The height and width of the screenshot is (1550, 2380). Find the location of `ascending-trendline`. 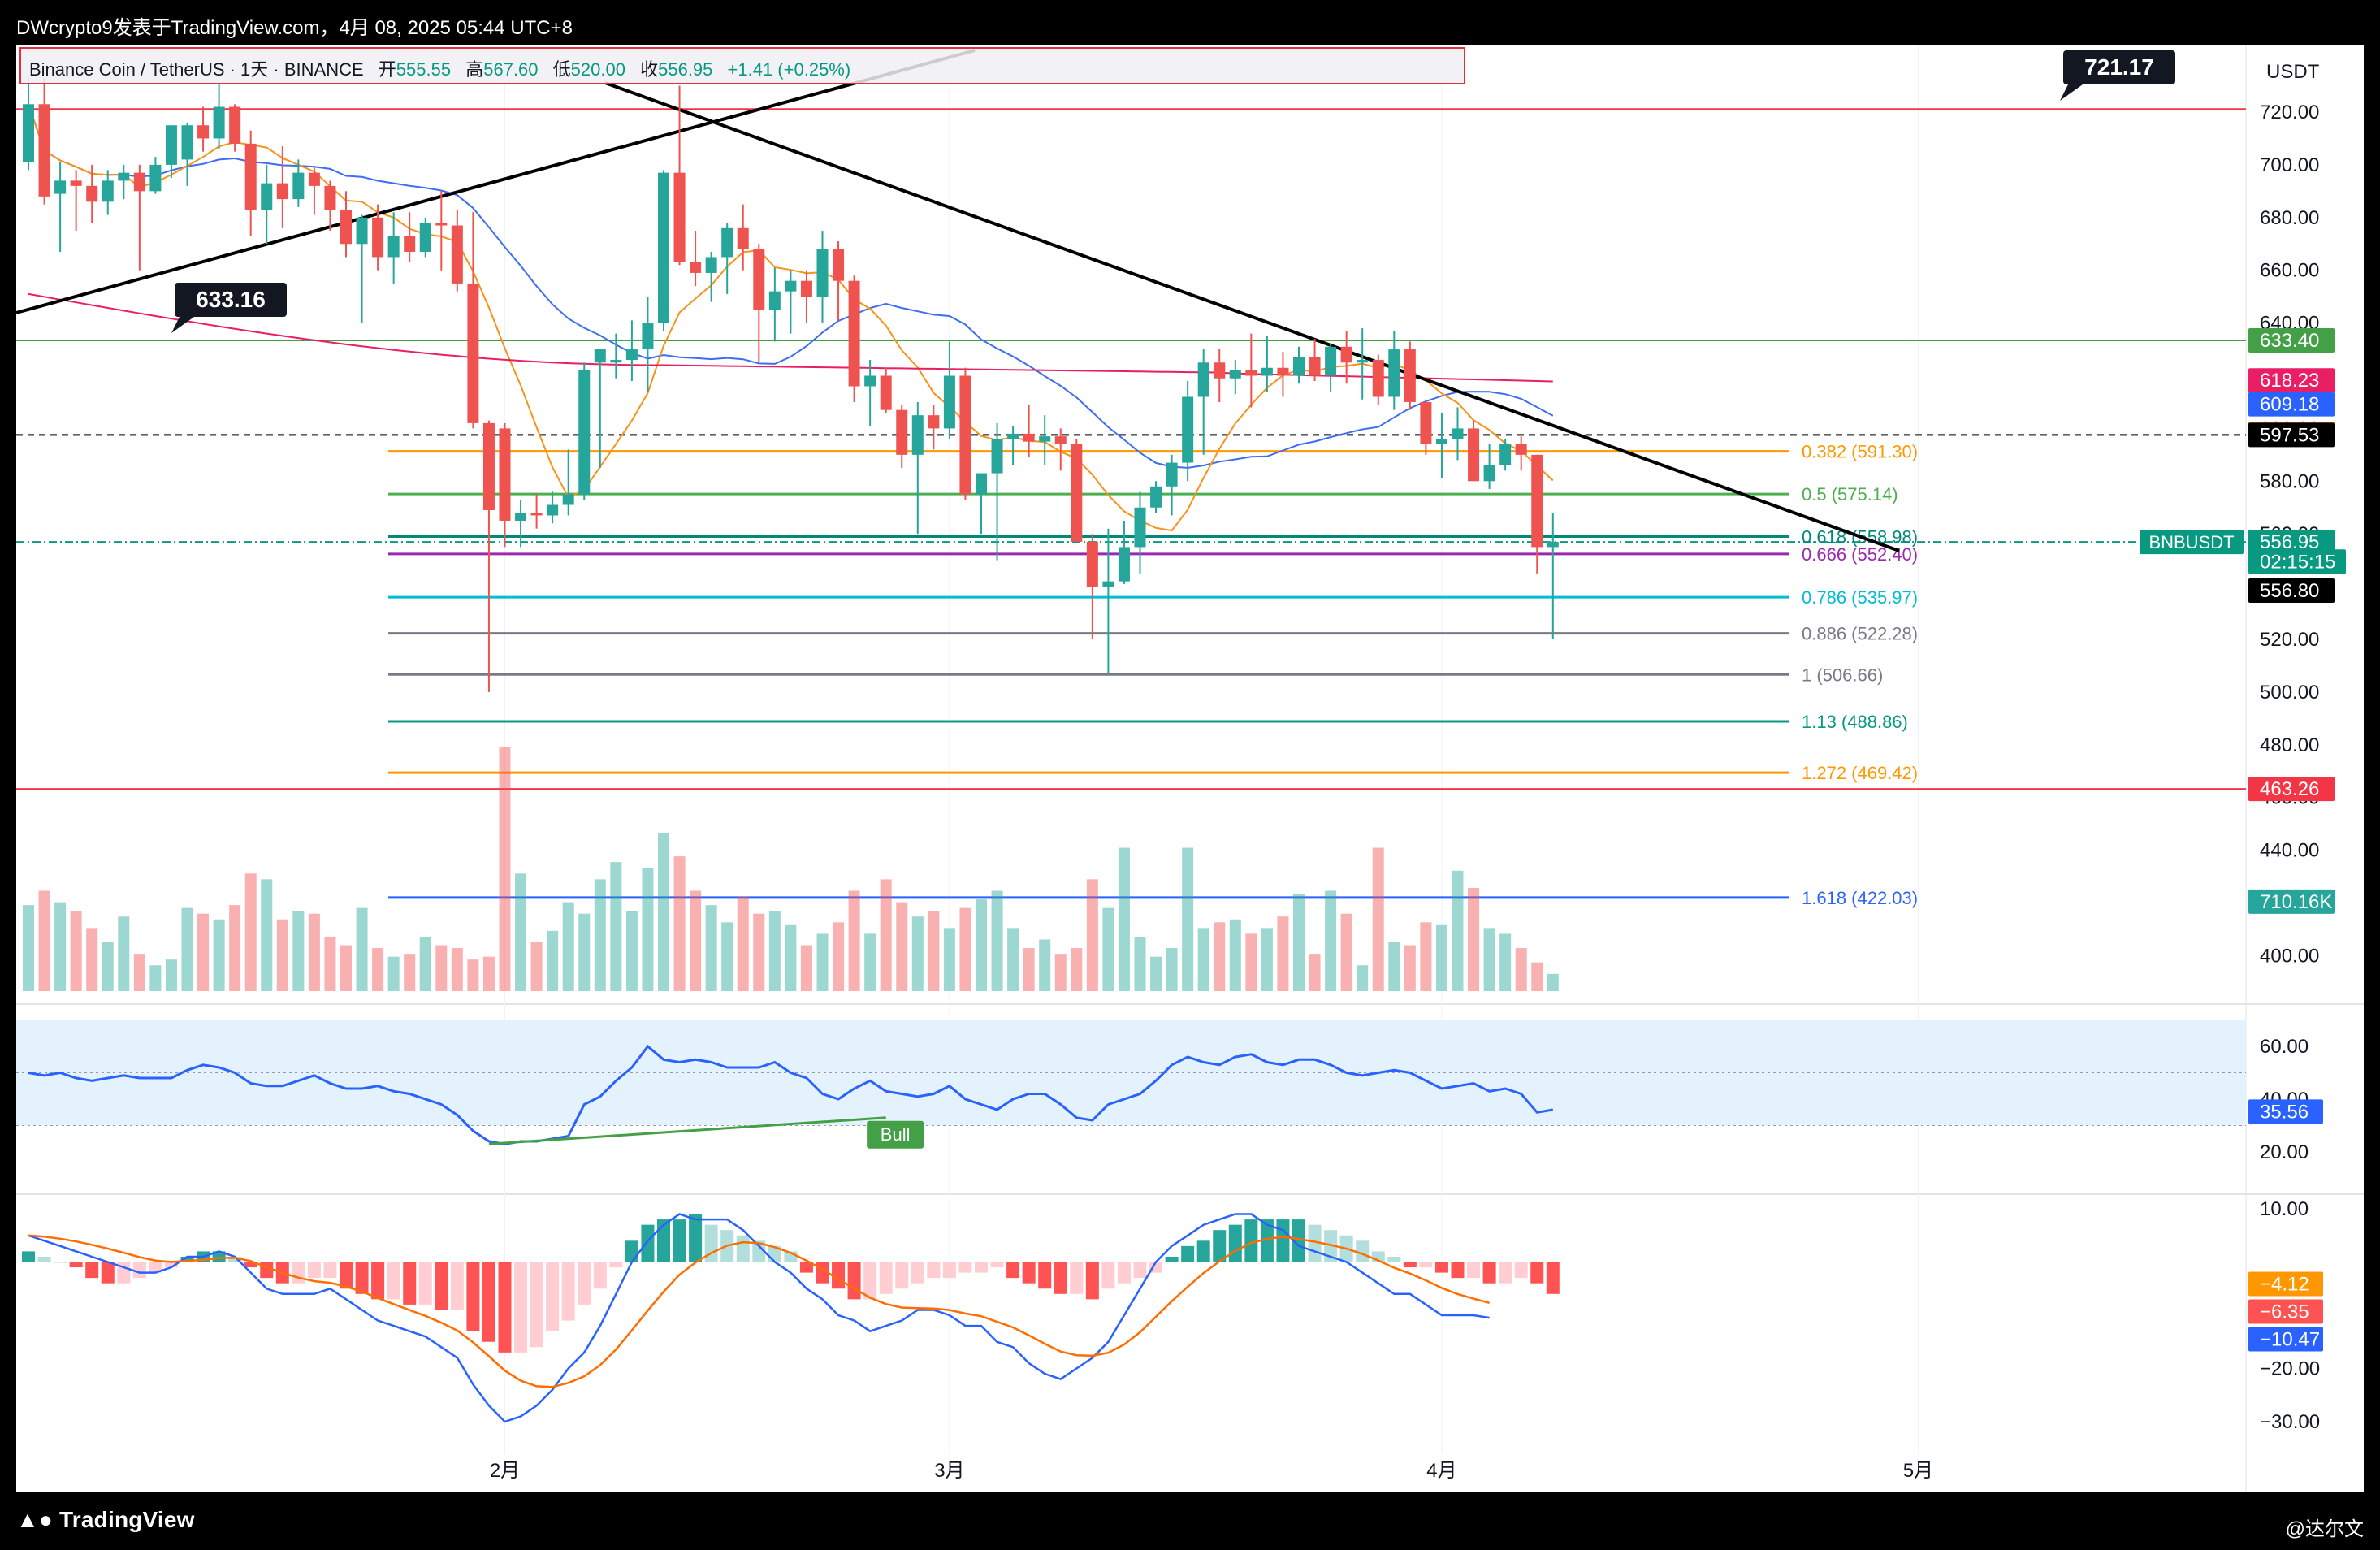

ascending-trendline is located at coordinates (496, 181).